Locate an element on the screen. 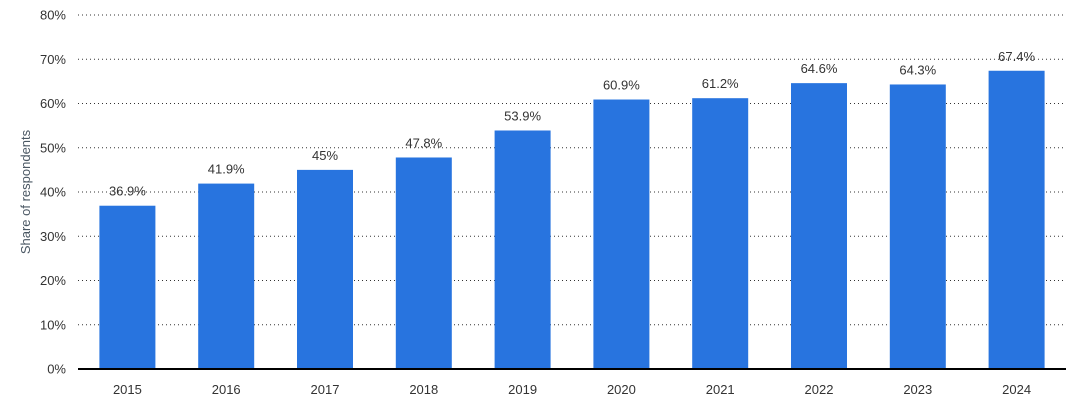 This screenshot has width=1080, height=411. data-label-2024: 67.4% is located at coordinates (1016, 56).